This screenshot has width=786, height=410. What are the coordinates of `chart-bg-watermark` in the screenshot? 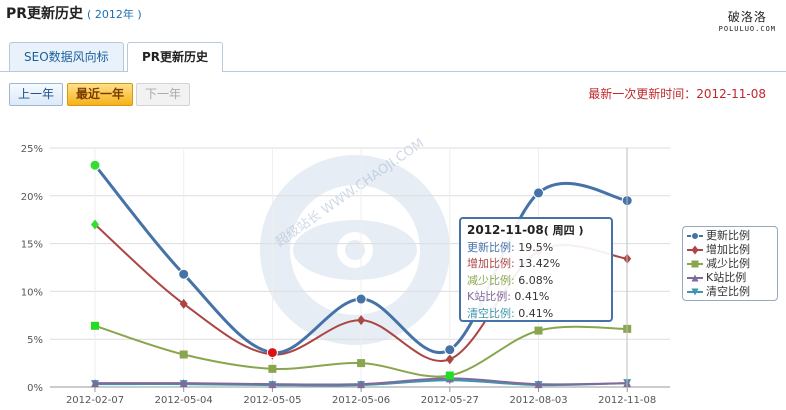 It's located at (355, 250).